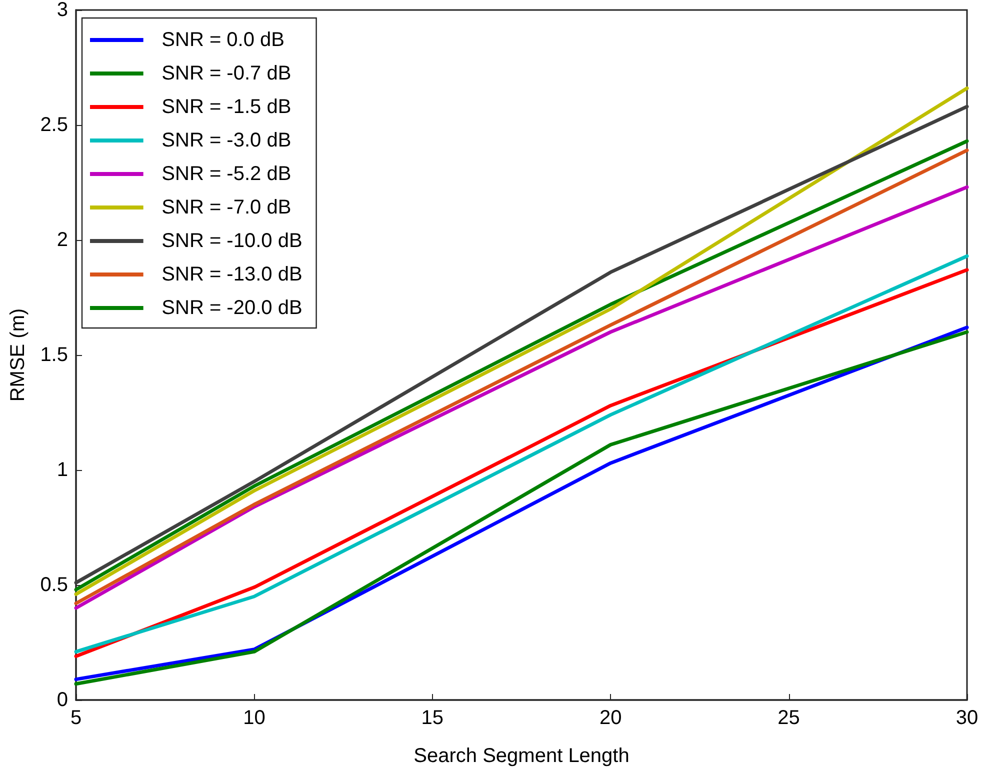  I want to click on y-tick-label: 1, so click(62, 470).